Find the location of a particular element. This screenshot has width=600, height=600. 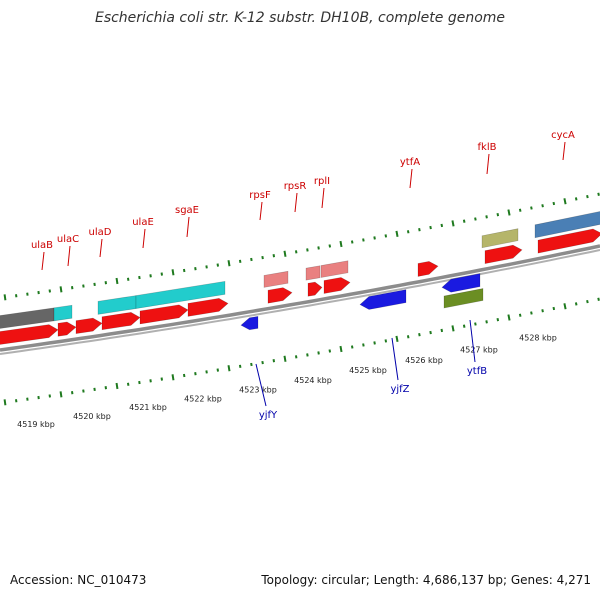

gene-label-minus: ytfB is located at coordinates (477, 371).